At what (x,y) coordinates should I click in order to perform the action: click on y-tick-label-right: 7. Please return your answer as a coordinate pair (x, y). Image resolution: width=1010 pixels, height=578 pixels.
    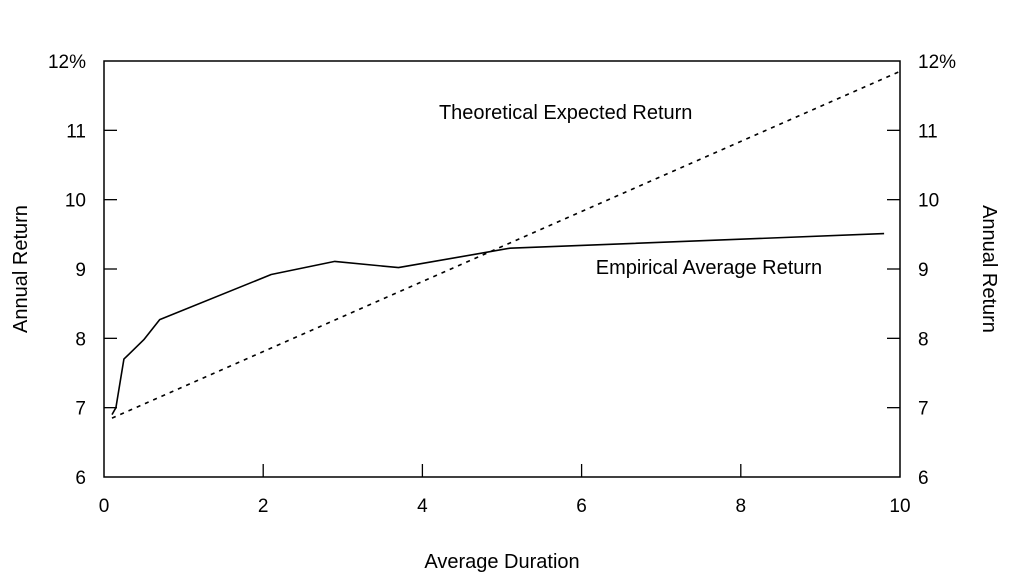
    Looking at the image, I should click on (923, 409).